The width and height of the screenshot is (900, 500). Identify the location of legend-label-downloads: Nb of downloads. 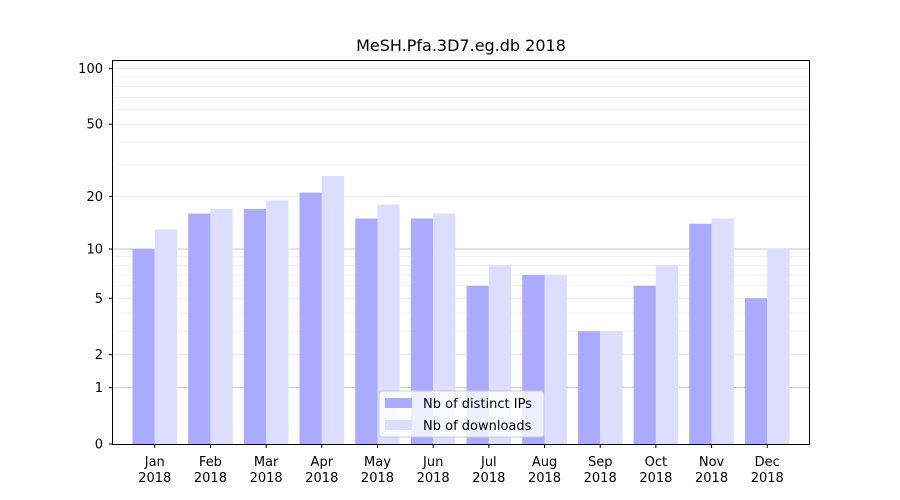
(477, 426).